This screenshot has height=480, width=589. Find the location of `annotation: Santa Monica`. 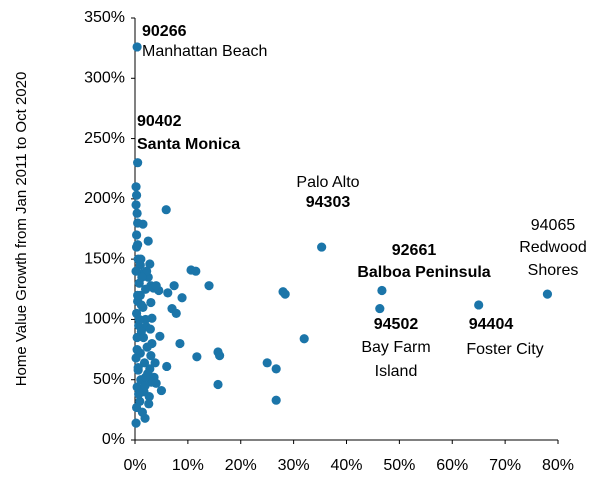

annotation: Santa Monica is located at coordinates (188, 144).